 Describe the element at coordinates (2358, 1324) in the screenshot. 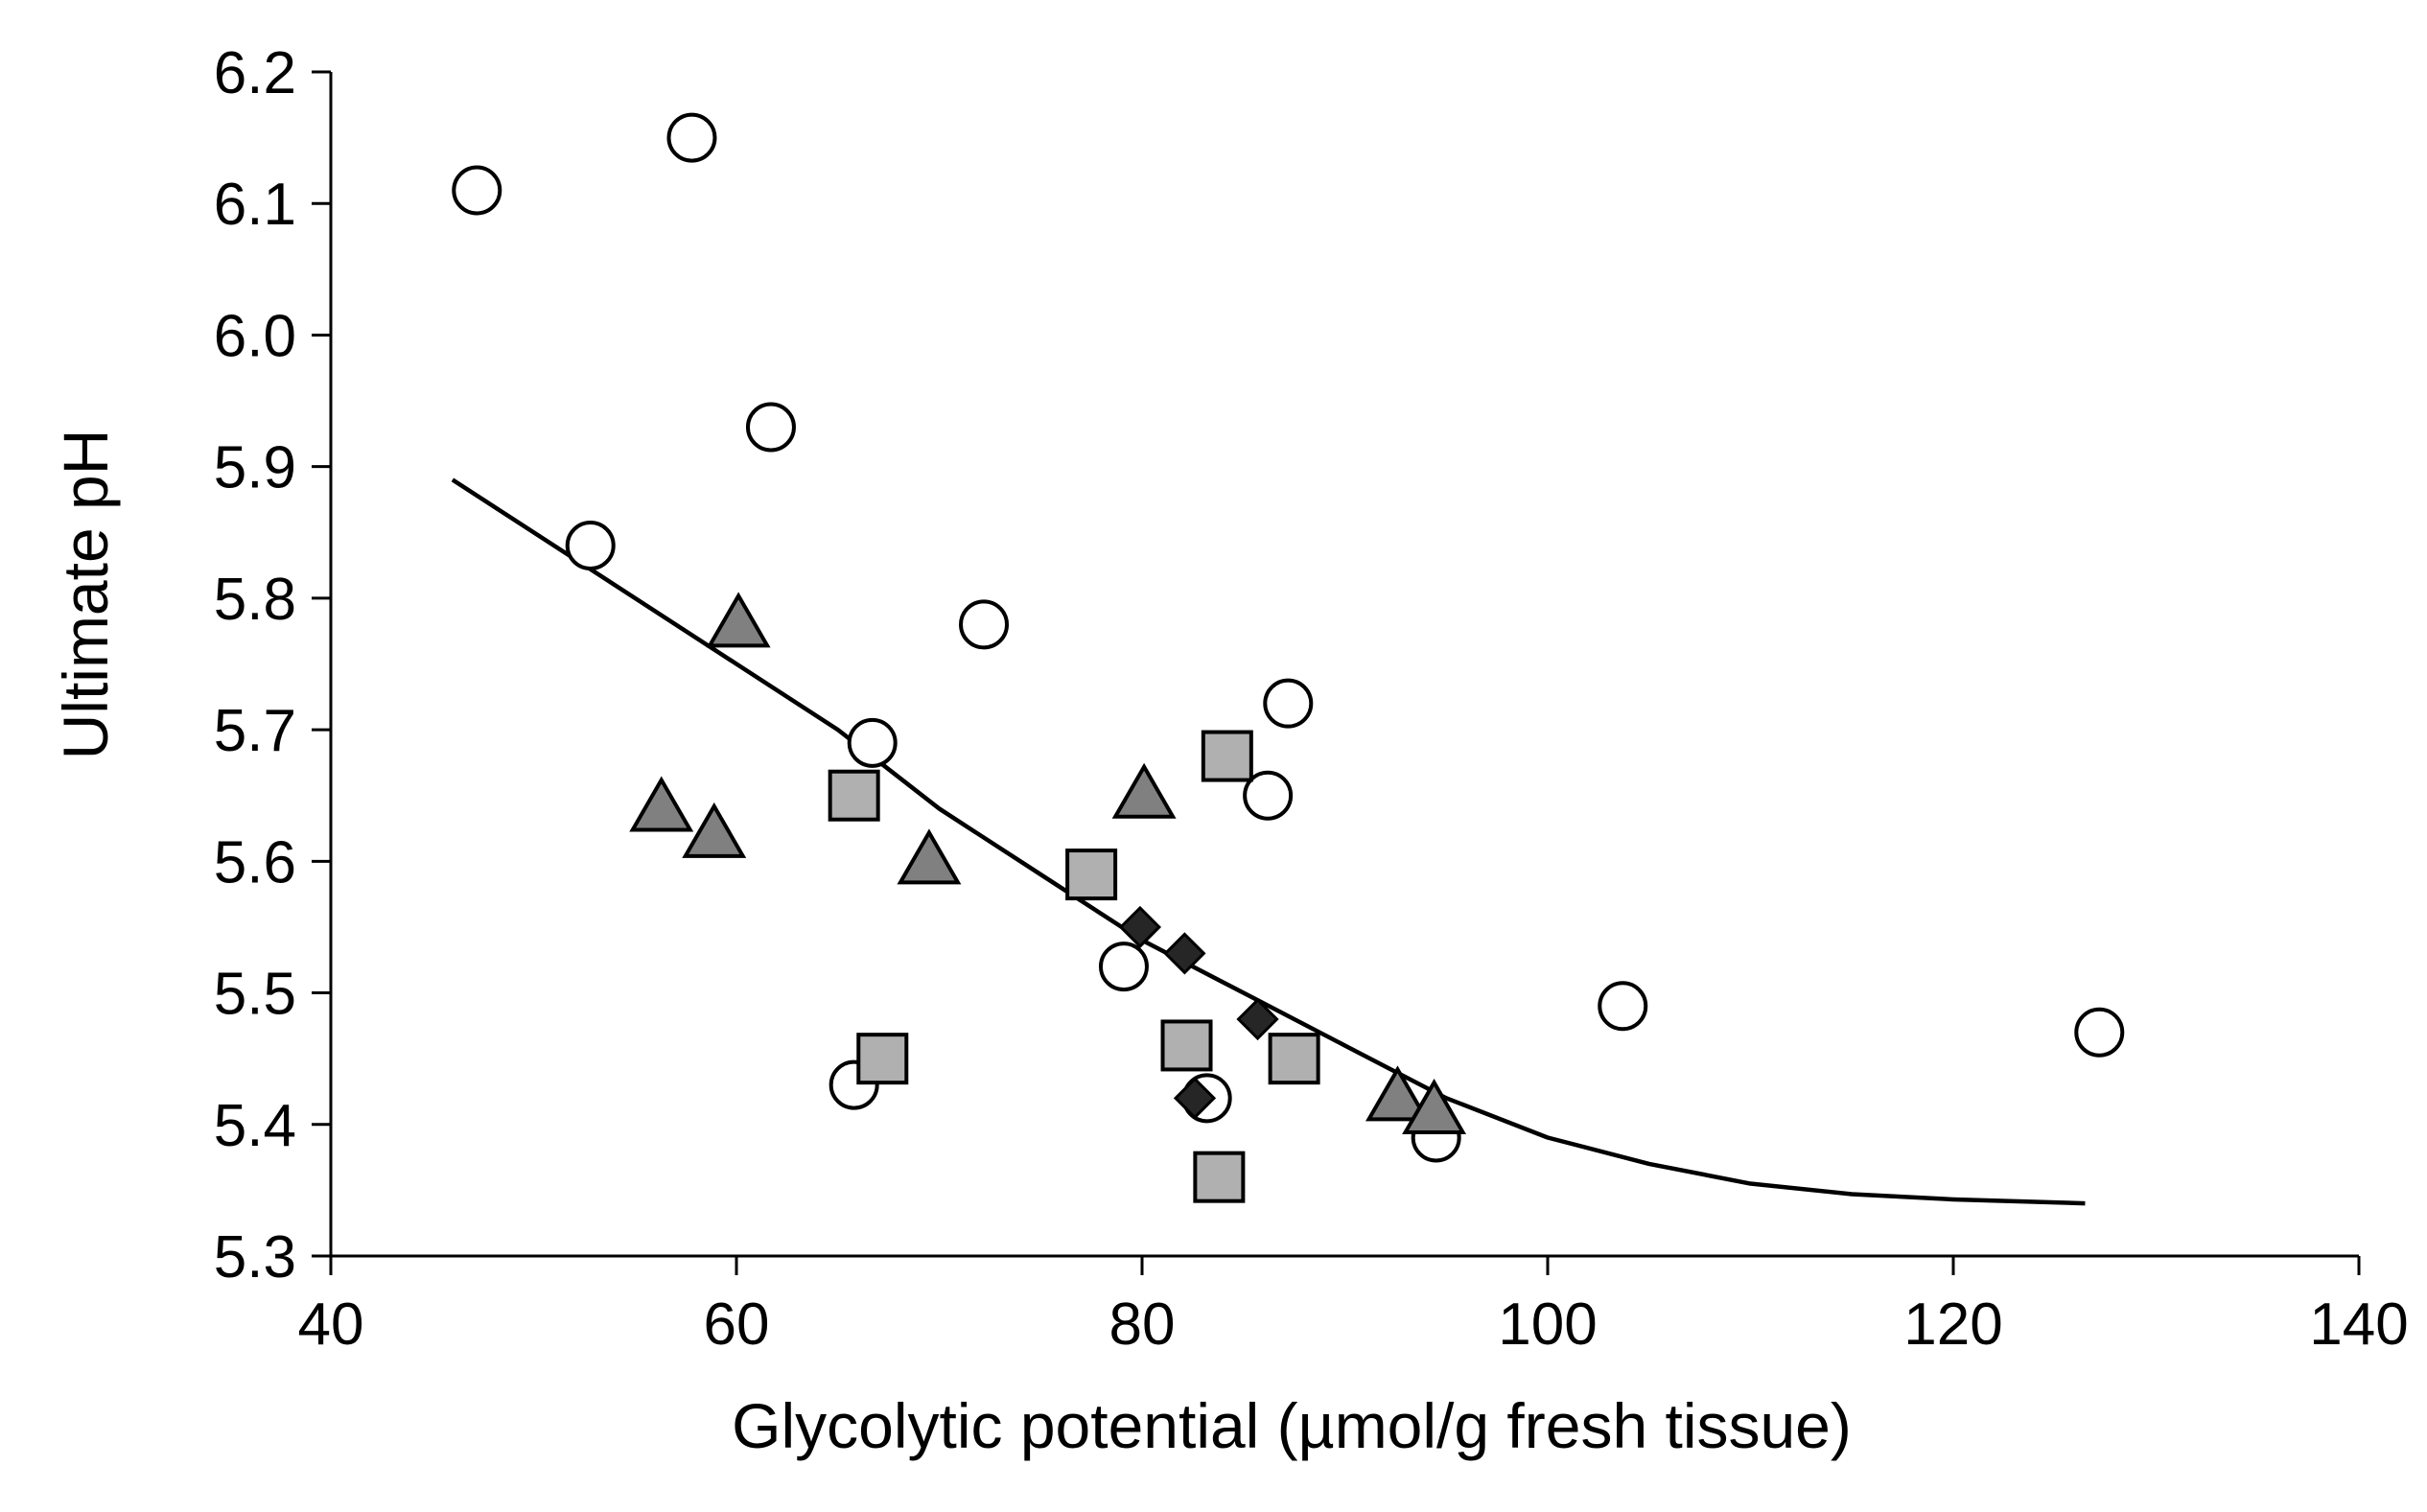

I see `x-tick-label: 140` at that location.